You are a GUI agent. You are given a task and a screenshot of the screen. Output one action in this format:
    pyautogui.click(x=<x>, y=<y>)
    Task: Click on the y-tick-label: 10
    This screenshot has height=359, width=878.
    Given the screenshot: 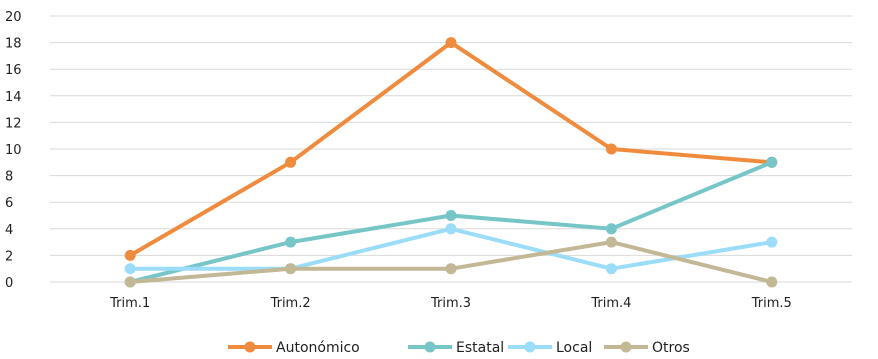 What is the action you would take?
    pyautogui.click(x=13, y=150)
    